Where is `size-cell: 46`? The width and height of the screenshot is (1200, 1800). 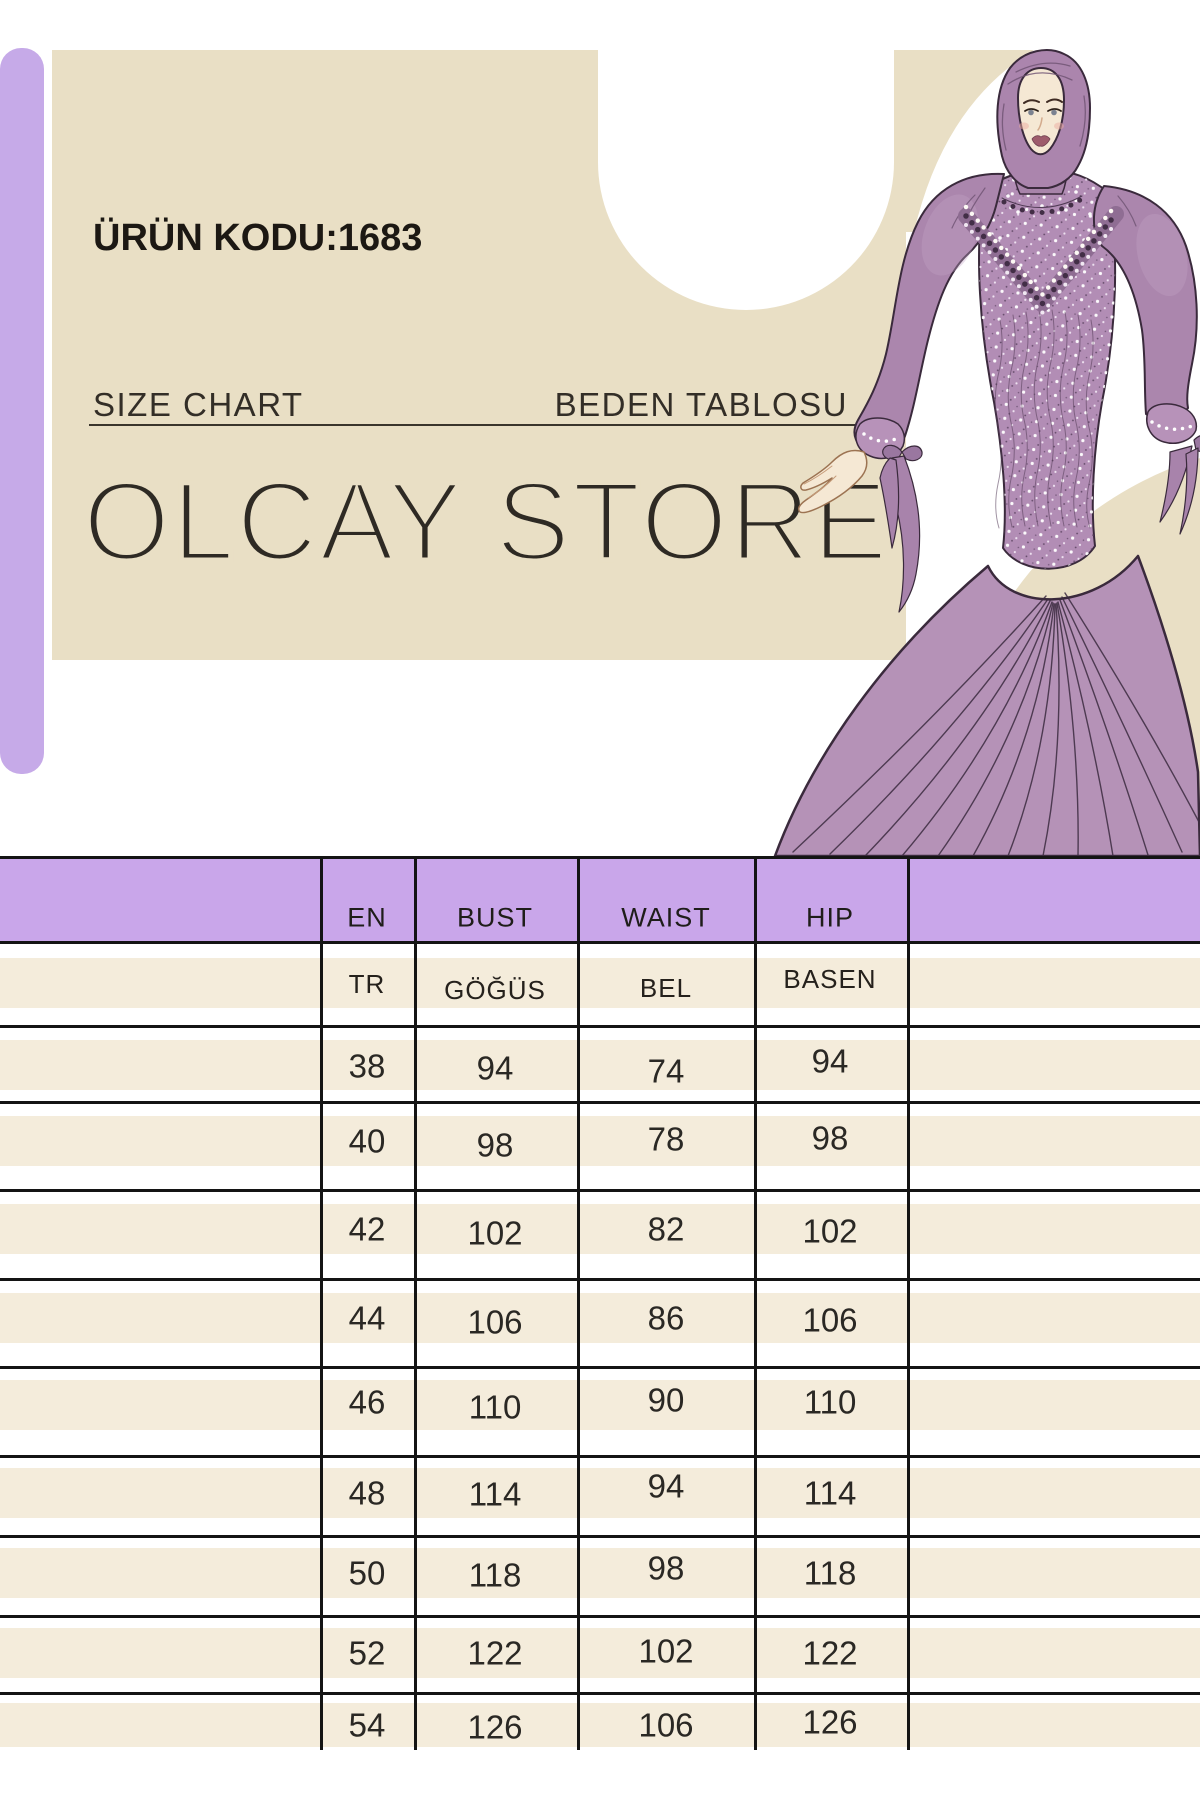 size-cell: 46 is located at coordinates (367, 1402).